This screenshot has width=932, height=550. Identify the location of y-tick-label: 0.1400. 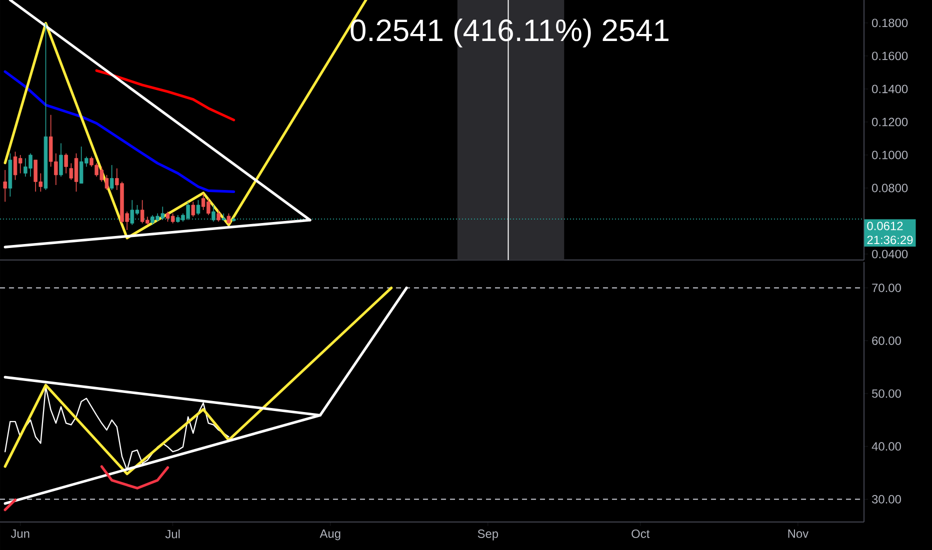
(890, 89).